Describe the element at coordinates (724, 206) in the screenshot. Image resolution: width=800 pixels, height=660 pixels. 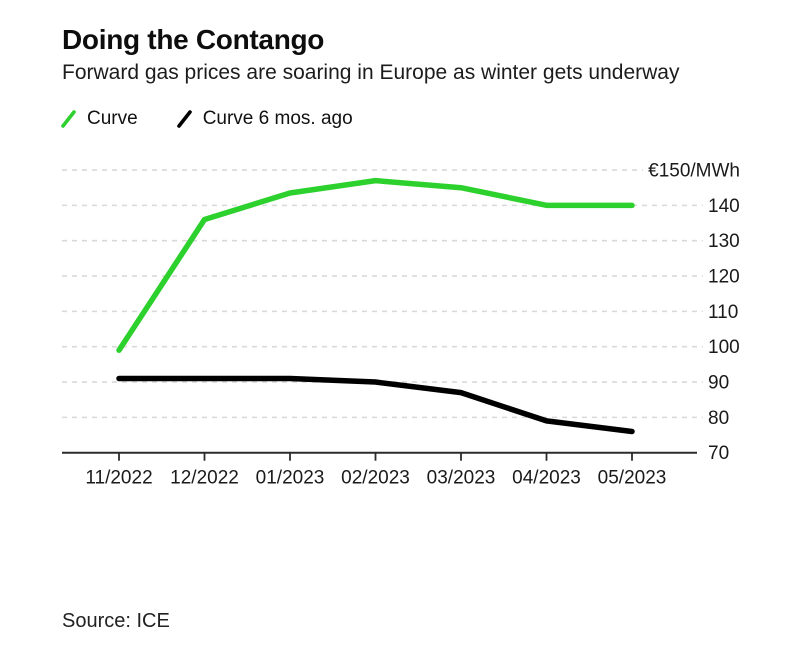
I see `y-axis-tick-label: 140` at that location.